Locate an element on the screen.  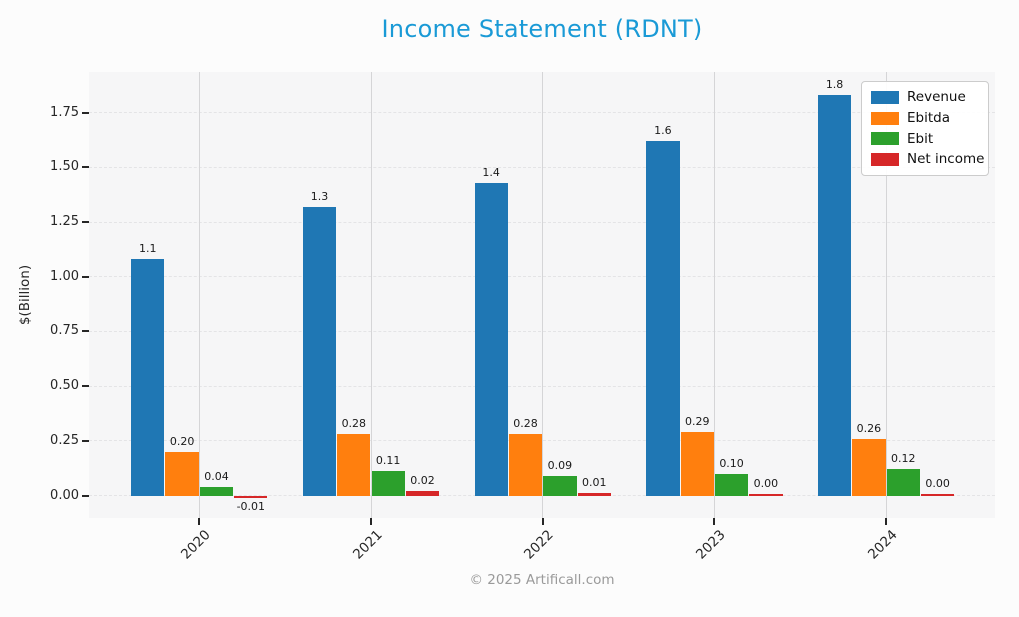
x-tick-label: 2023 is located at coordinates (711, 545).